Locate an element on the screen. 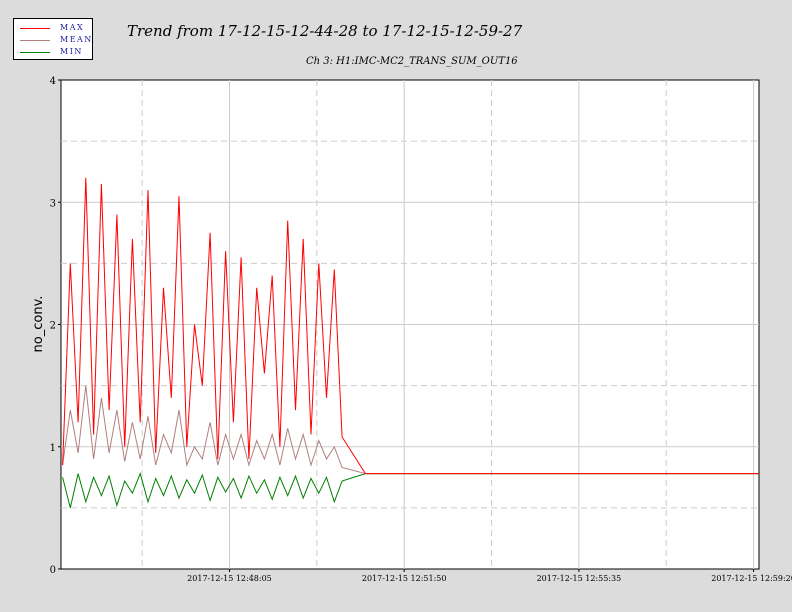 The width and height of the screenshot is (792, 612). chart-subtitle: Ch 3: H1:IMC-MC2_TRANS_SUM_OUT16 is located at coordinates (412, 61).